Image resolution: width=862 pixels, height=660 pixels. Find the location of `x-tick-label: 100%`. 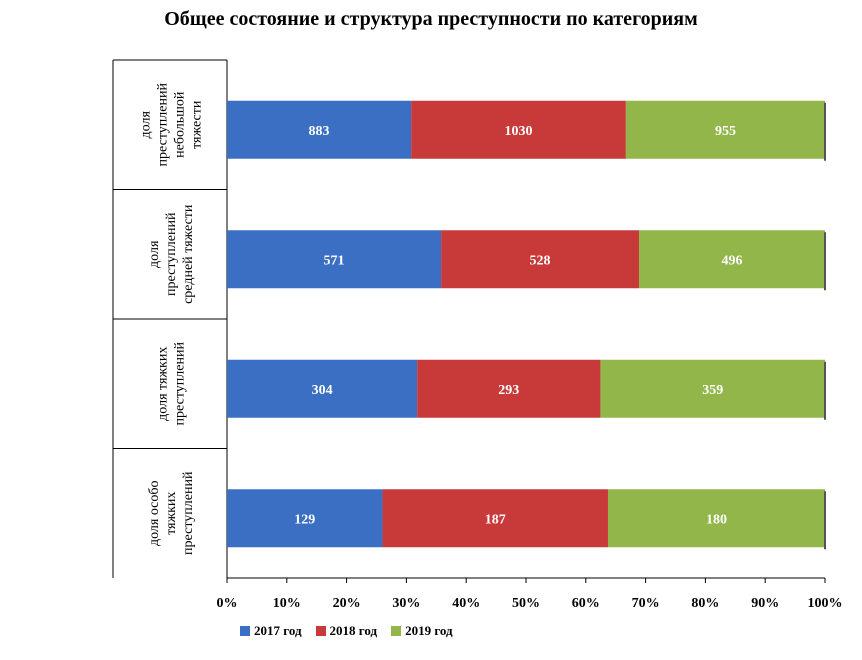

x-tick-label: 100% is located at coordinates (825, 603).